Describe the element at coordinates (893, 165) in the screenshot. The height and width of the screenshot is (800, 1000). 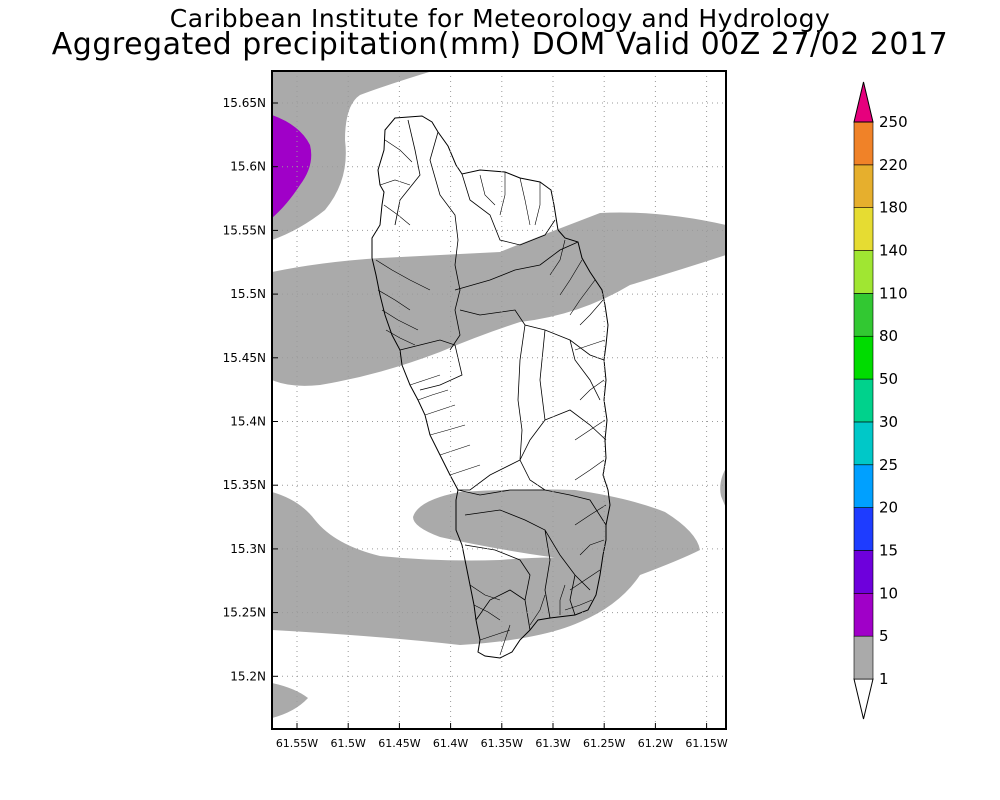
I see `legend-label: 220` at that location.